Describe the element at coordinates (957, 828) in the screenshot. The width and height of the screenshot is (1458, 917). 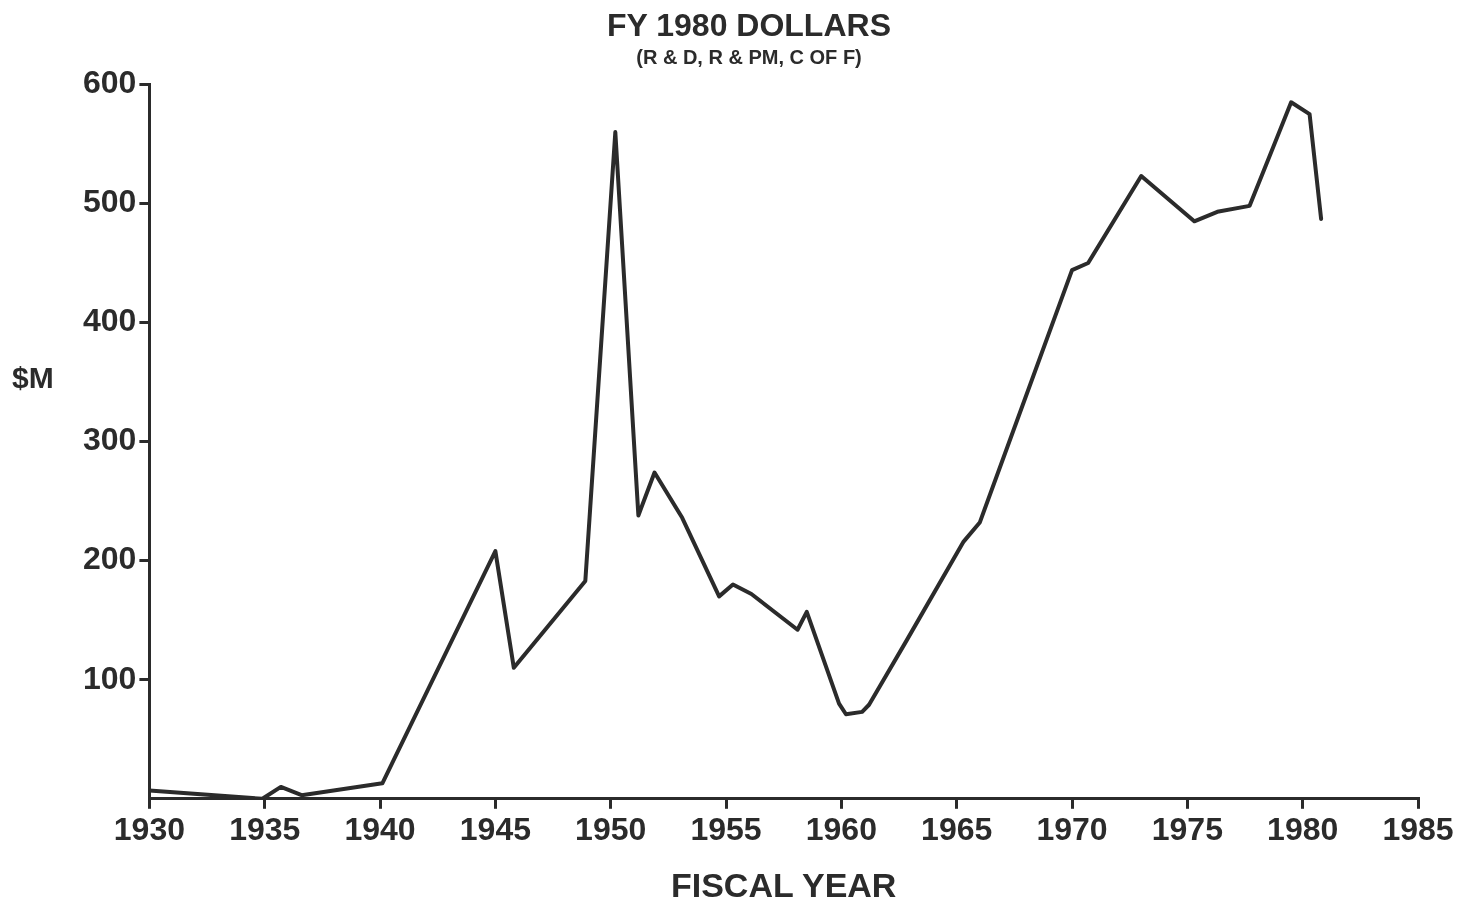
I see `x-tick-label: 1965` at that location.